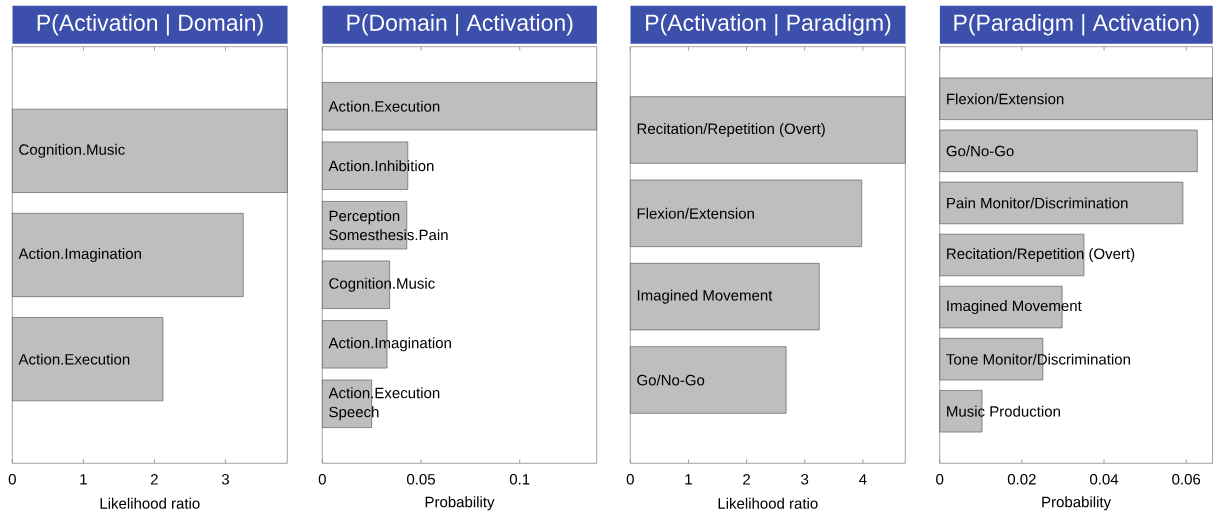 This screenshot has height=513, width=1214. What do you see at coordinates (1076, 25) in the screenshot?
I see `chart-title: P(Paradigm | Activation)` at bounding box center [1076, 25].